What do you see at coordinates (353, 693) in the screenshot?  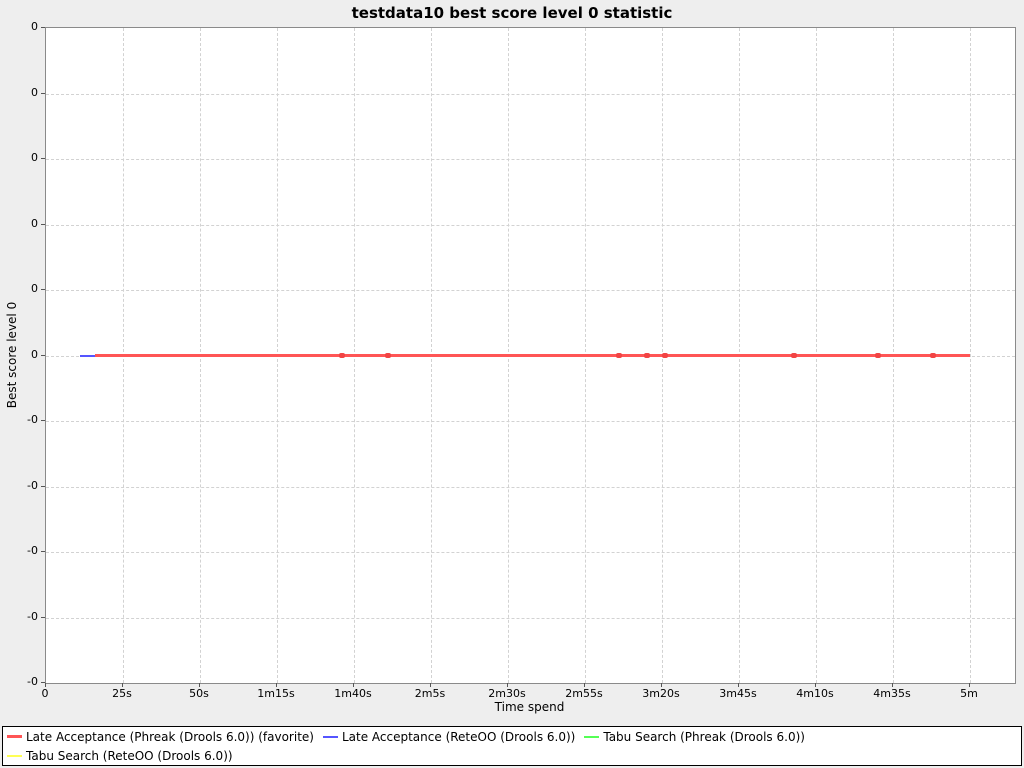 I see `x-tick-label: 1m40s` at bounding box center [353, 693].